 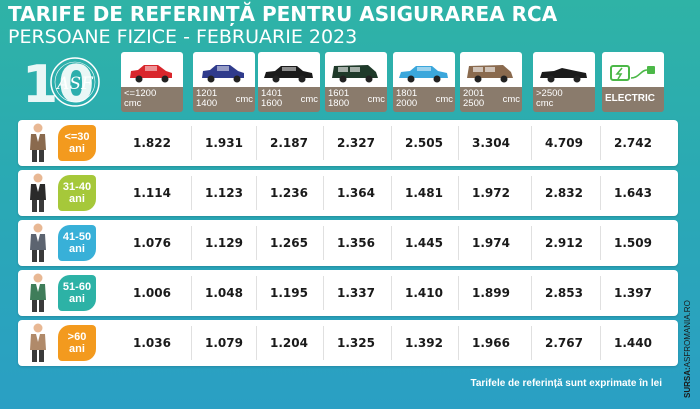 What do you see at coordinates (77, 293) in the screenshot?
I see `age-group-badge: 51-60 ani` at bounding box center [77, 293].